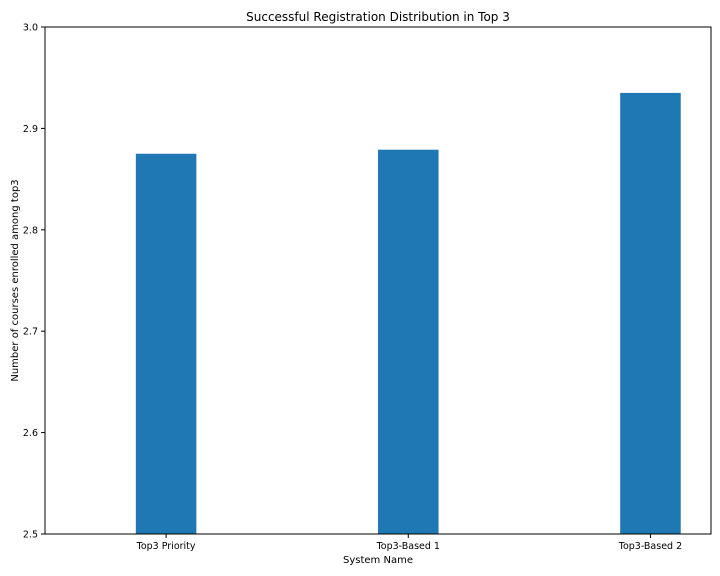  What do you see at coordinates (30, 230) in the screenshot?
I see `y-tick-label: 2.8` at bounding box center [30, 230].